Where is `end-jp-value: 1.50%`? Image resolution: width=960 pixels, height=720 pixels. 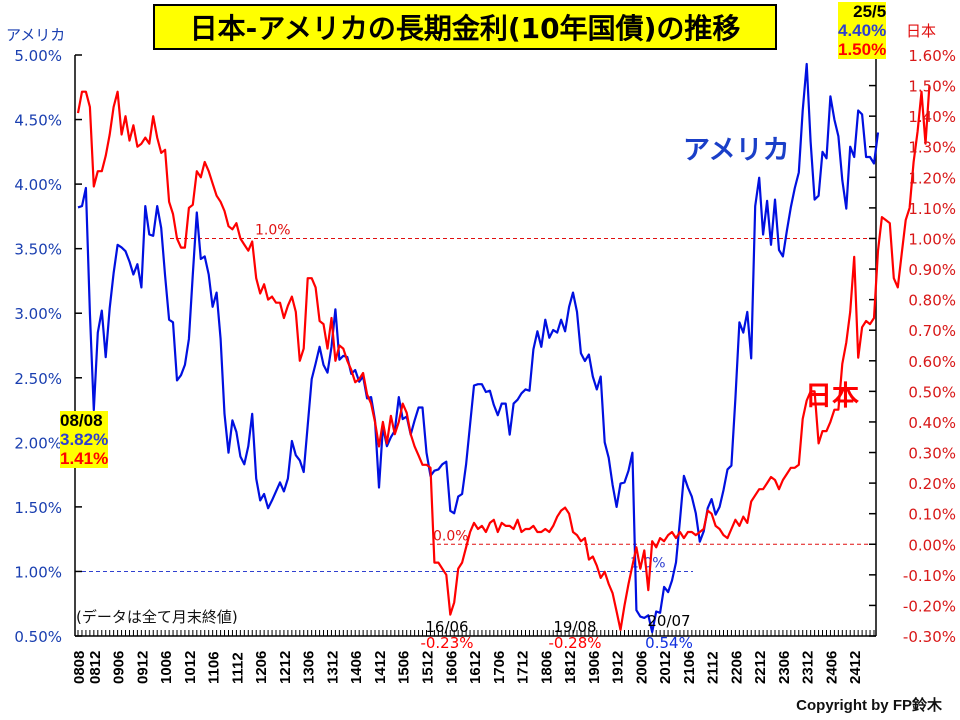
end-jp-value: 1.50% is located at coordinates (862, 49).